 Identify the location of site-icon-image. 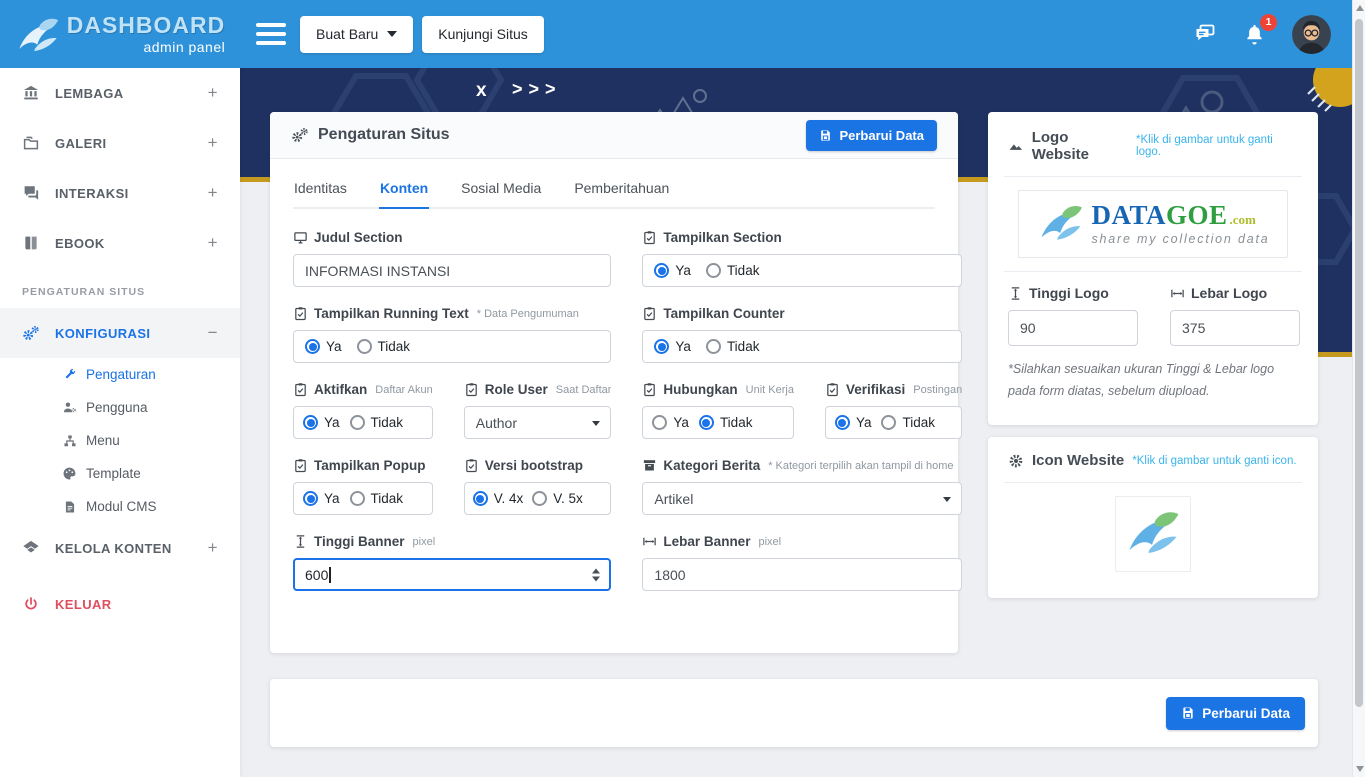
(1153, 534).